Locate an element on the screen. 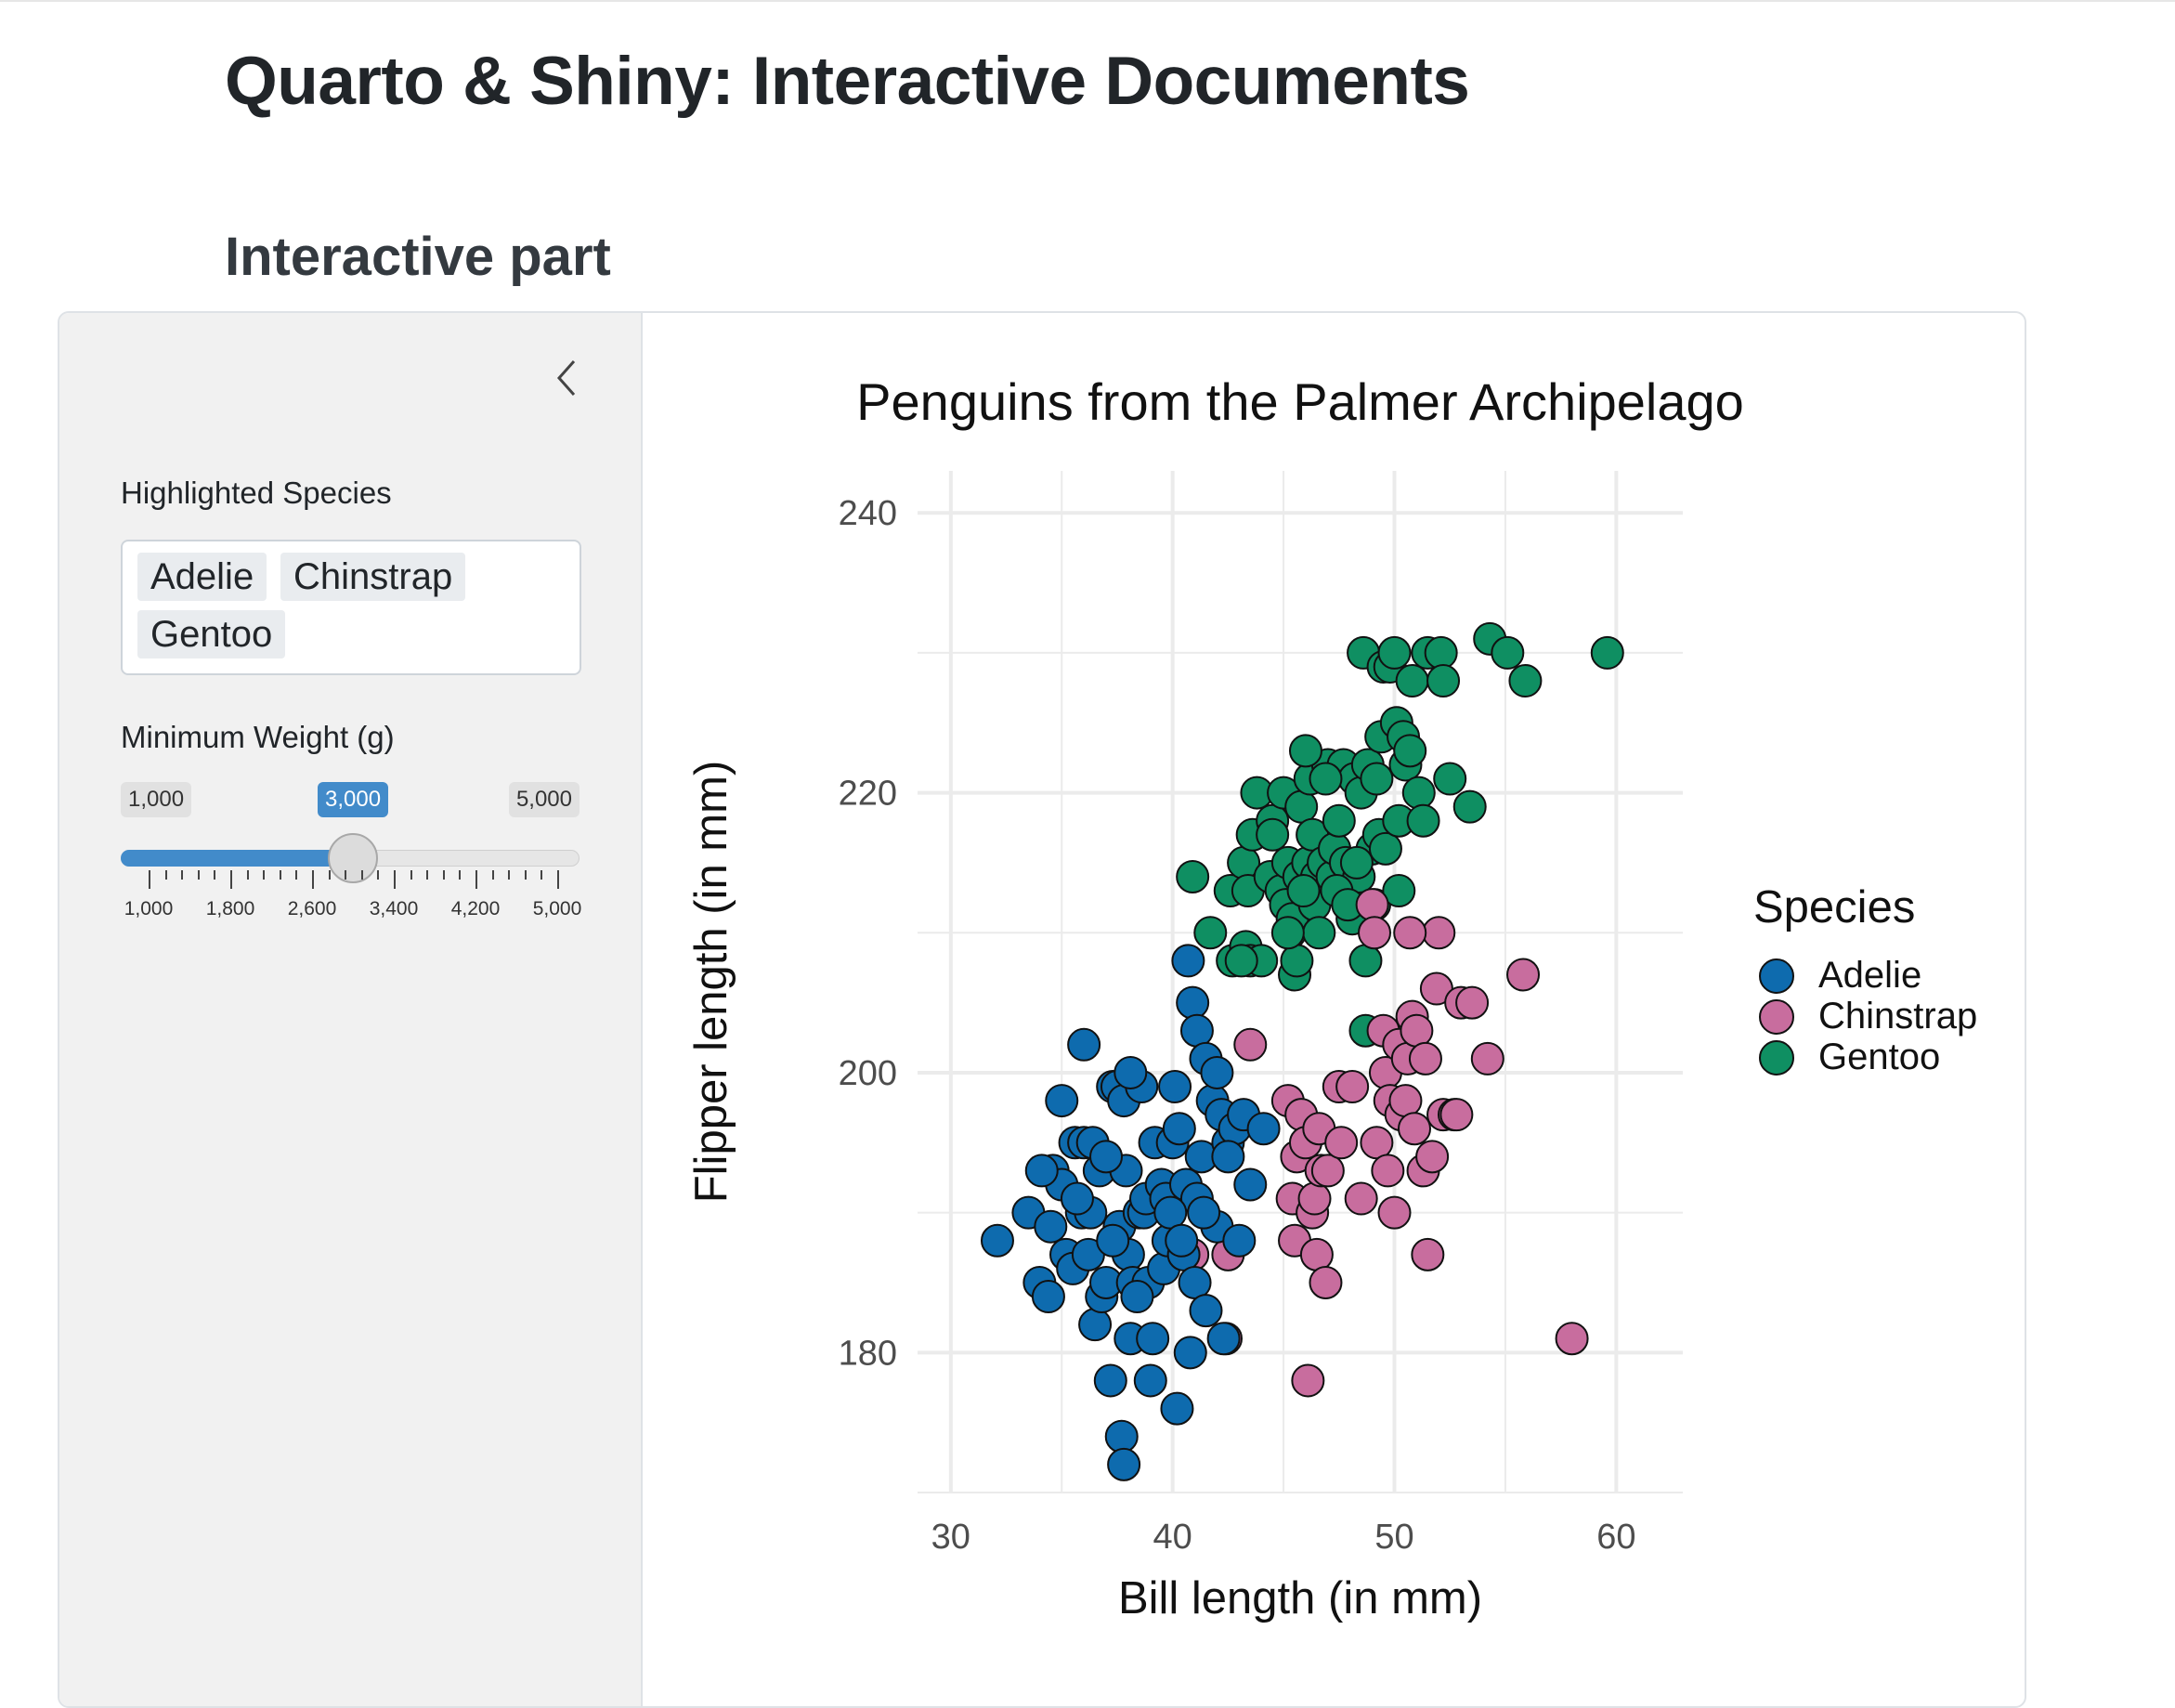 Image resolution: width=2175 pixels, height=1708 pixels. species-label: Highlighted Species is located at coordinates (257, 493).